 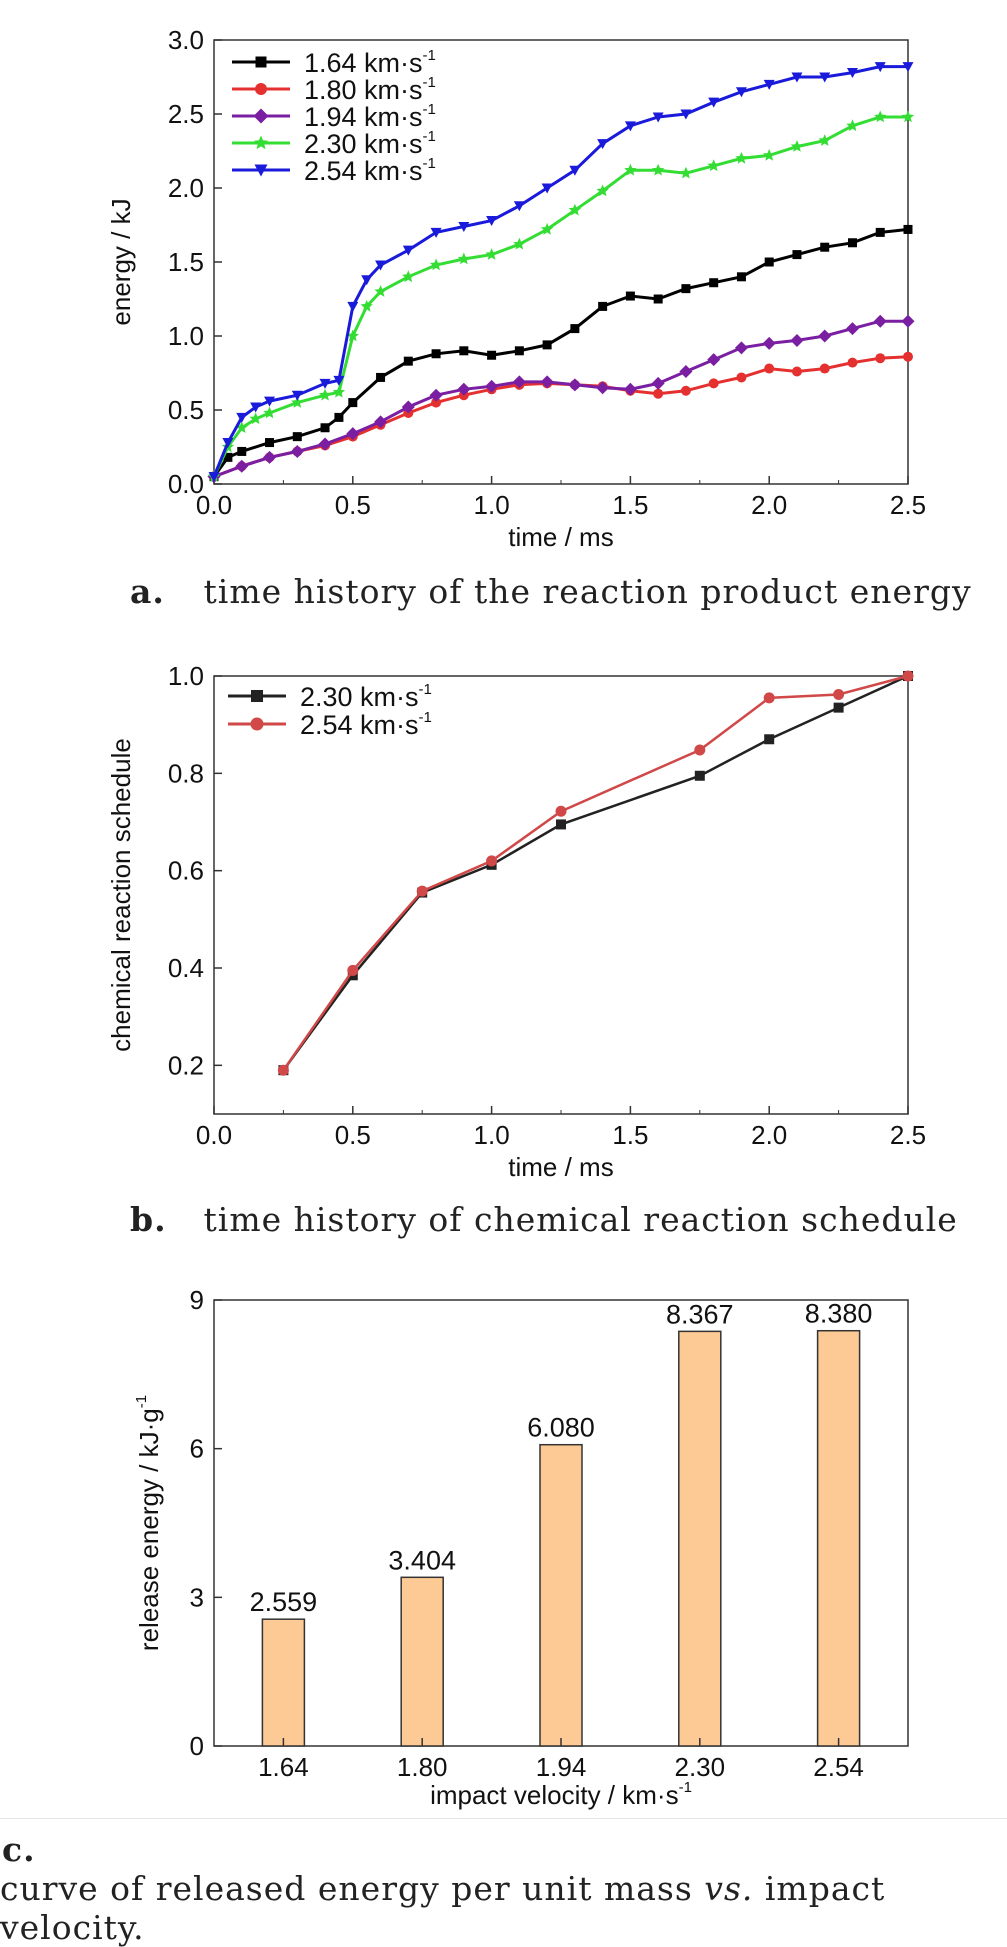 I want to click on x-axis-label: time / ms, so click(x=560, y=1167).